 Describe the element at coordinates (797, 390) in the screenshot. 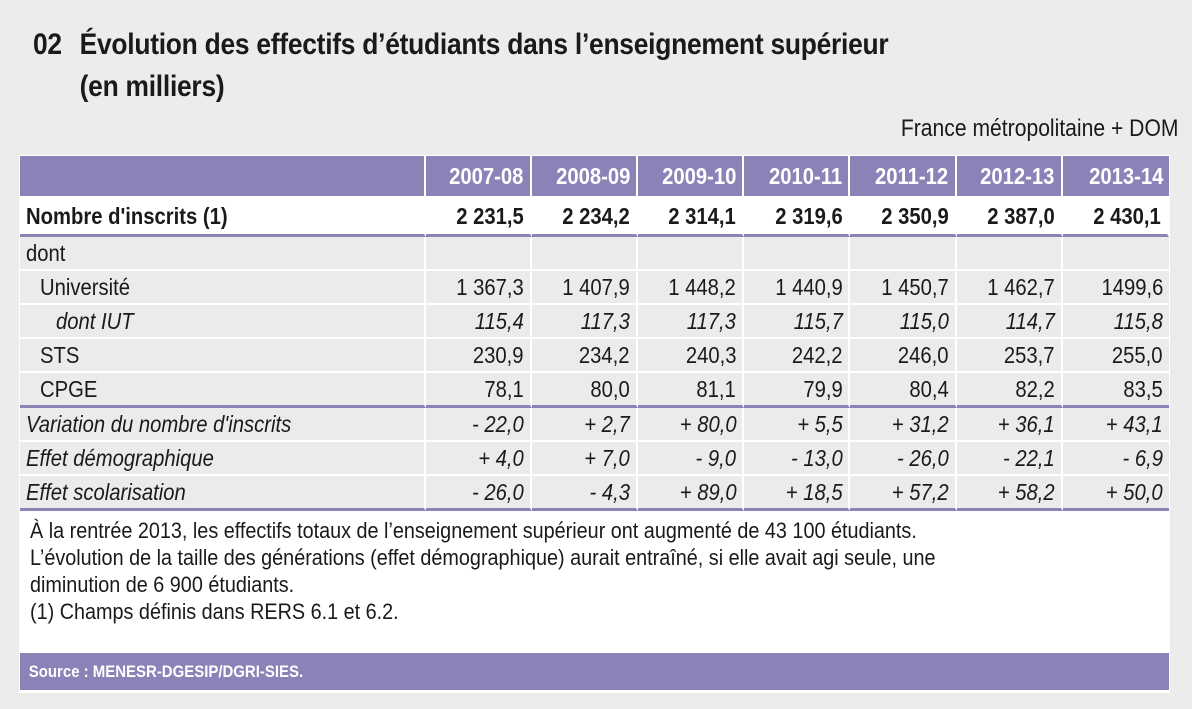

I see `table-cell: 79,9` at that location.